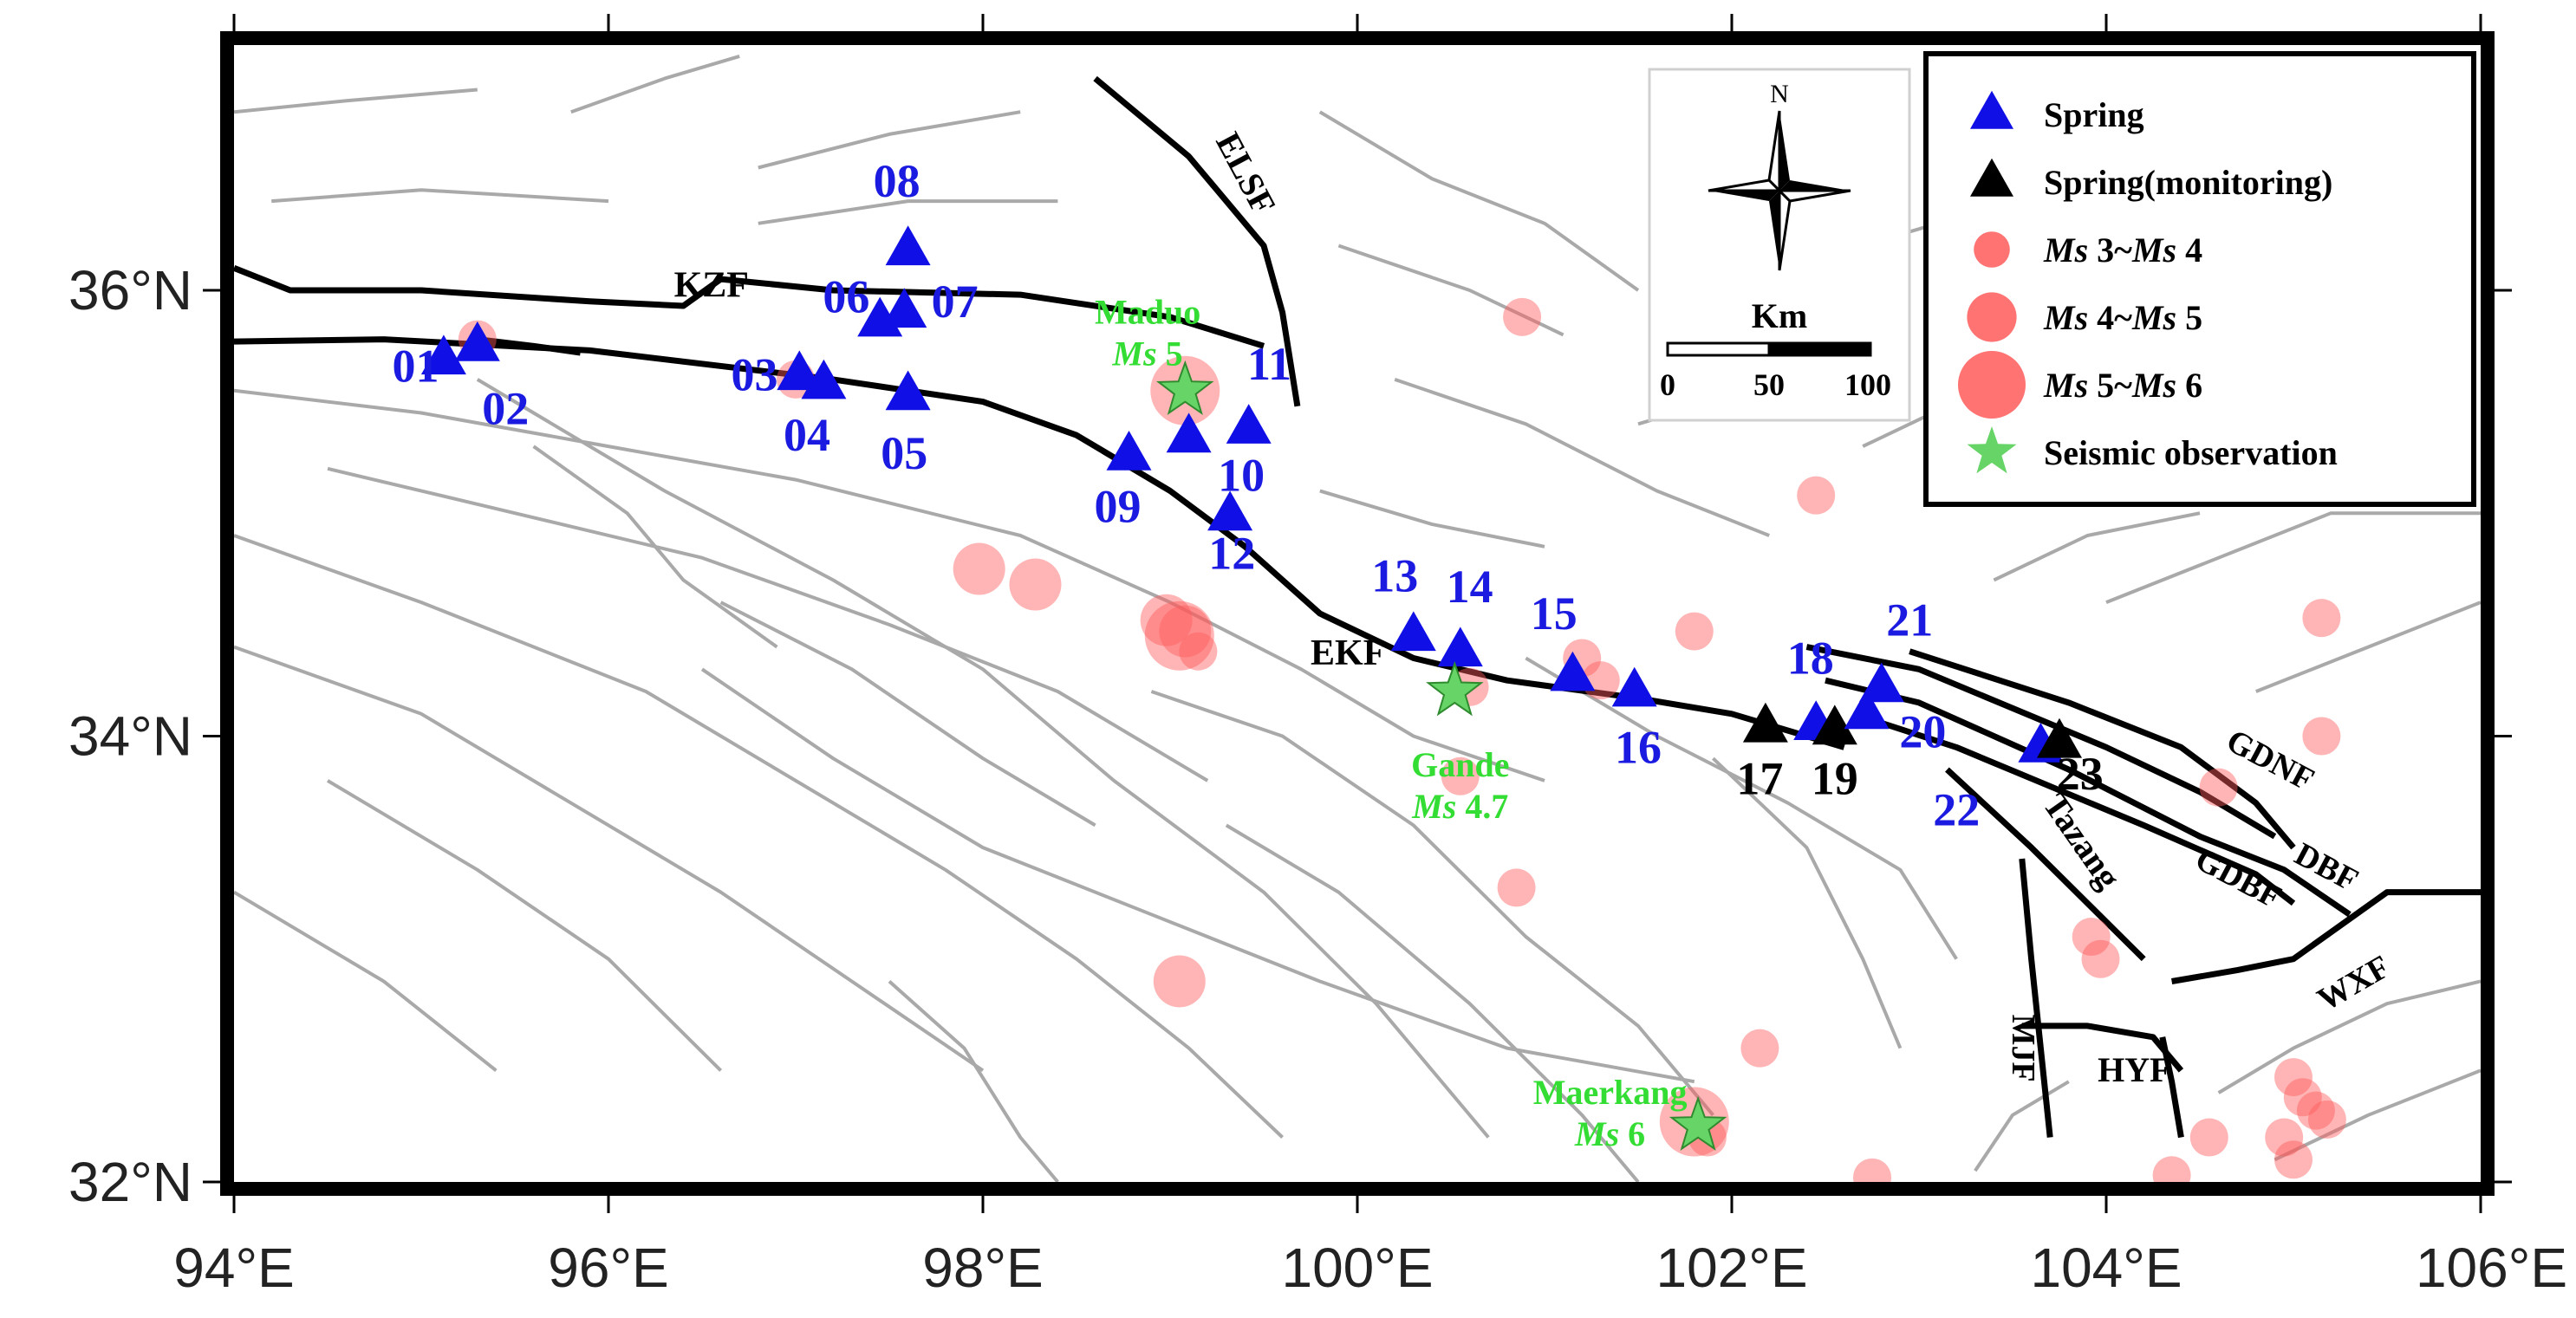  What do you see at coordinates (1118, 507) in the screenshot?
I see `spring-label: 09` at bounding box center [1118, 507].